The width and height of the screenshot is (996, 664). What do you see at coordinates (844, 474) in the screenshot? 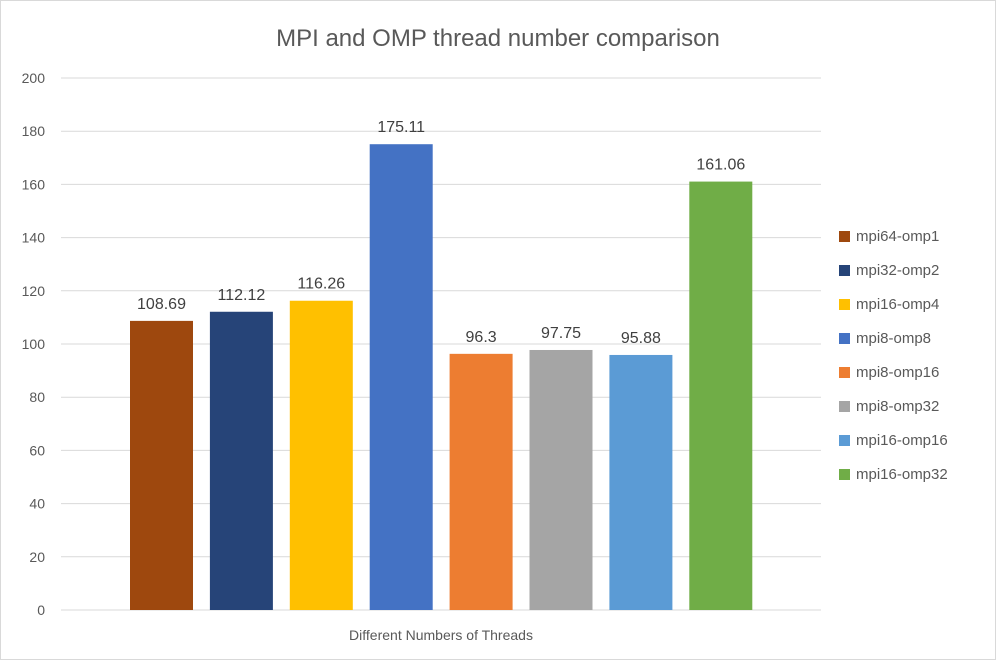
I see `legend-swatch-mpi16-omp32` at bounding box center [844, 474].